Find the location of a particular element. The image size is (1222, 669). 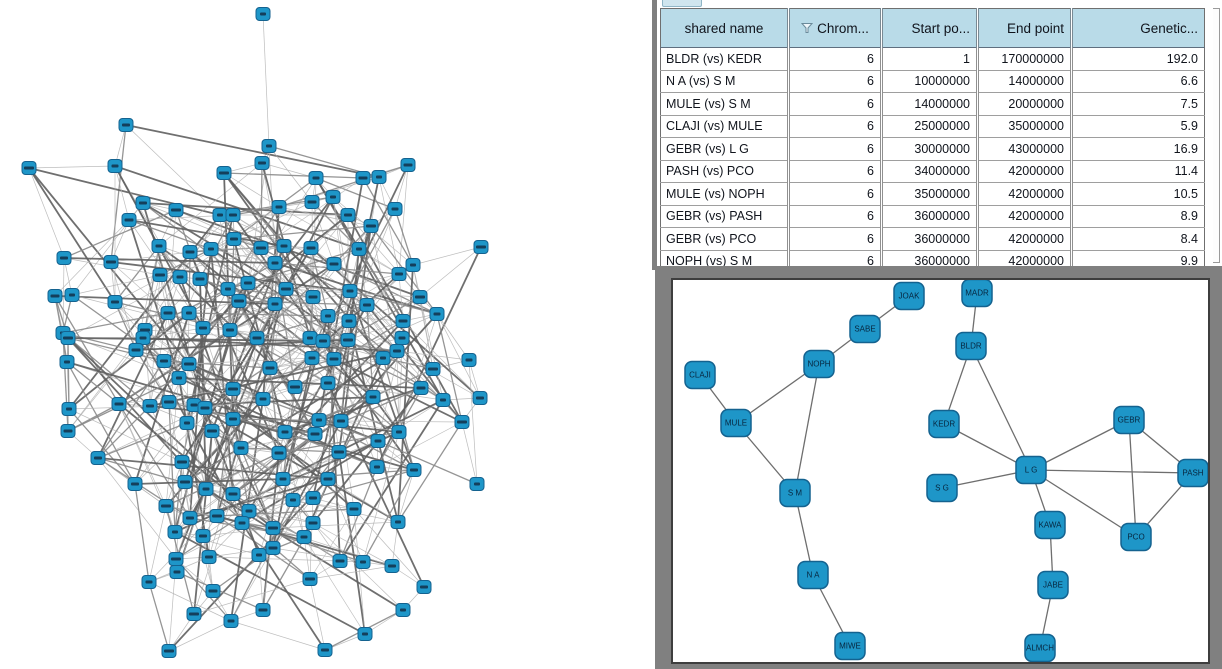

subnetwork-edge-bldr-l-g is located at coordinates (1001, 408).